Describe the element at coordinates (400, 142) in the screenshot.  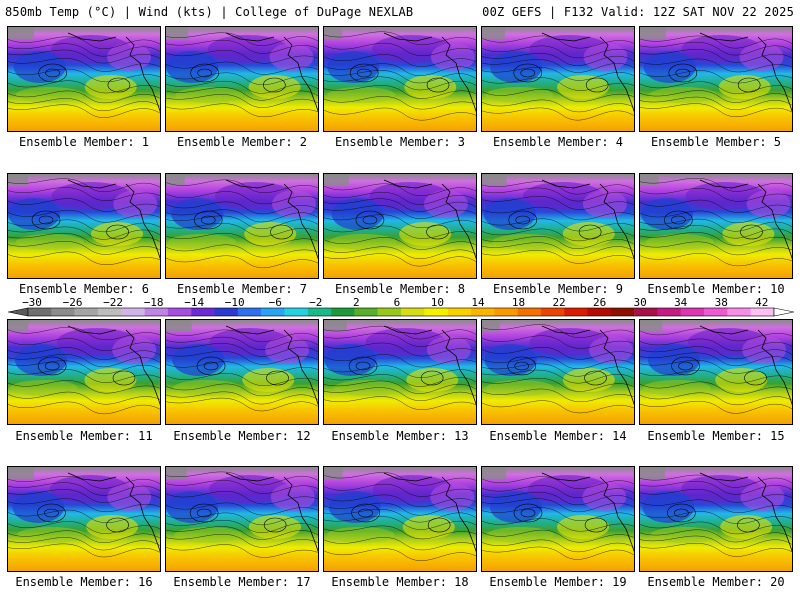
I see `ensemble-member-label: Ensemble Member: 3` at that location.